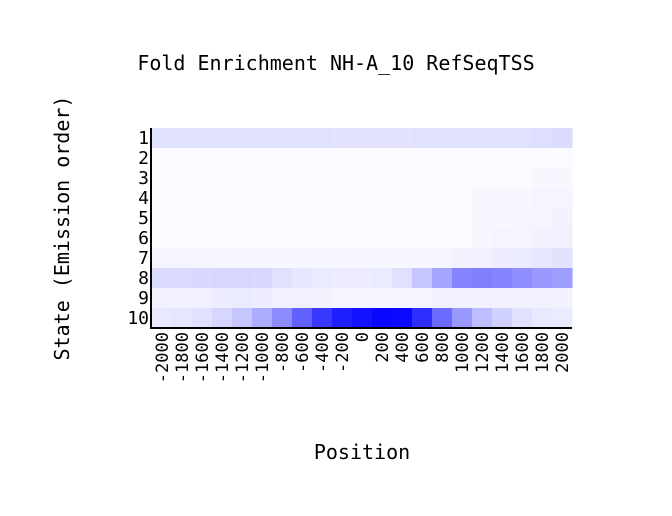 The width and height of the screenshot is (672, 516). Describe the element at coordinates (335, 63) in the screenshot. I see `chart-title: Fold Enrichment NH-A_10 RefSeqTSS` at that location.